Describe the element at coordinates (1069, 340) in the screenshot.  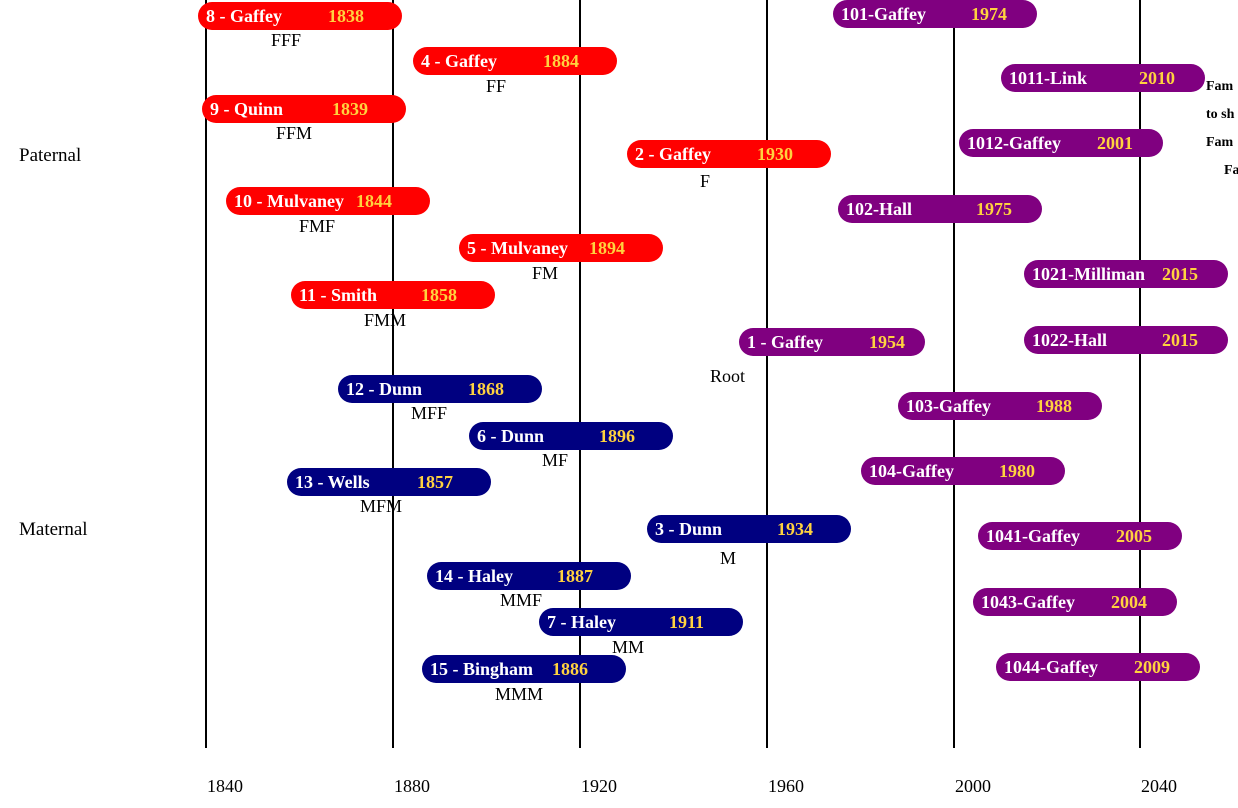
I see `person-name: 1022-Hall` at that location.